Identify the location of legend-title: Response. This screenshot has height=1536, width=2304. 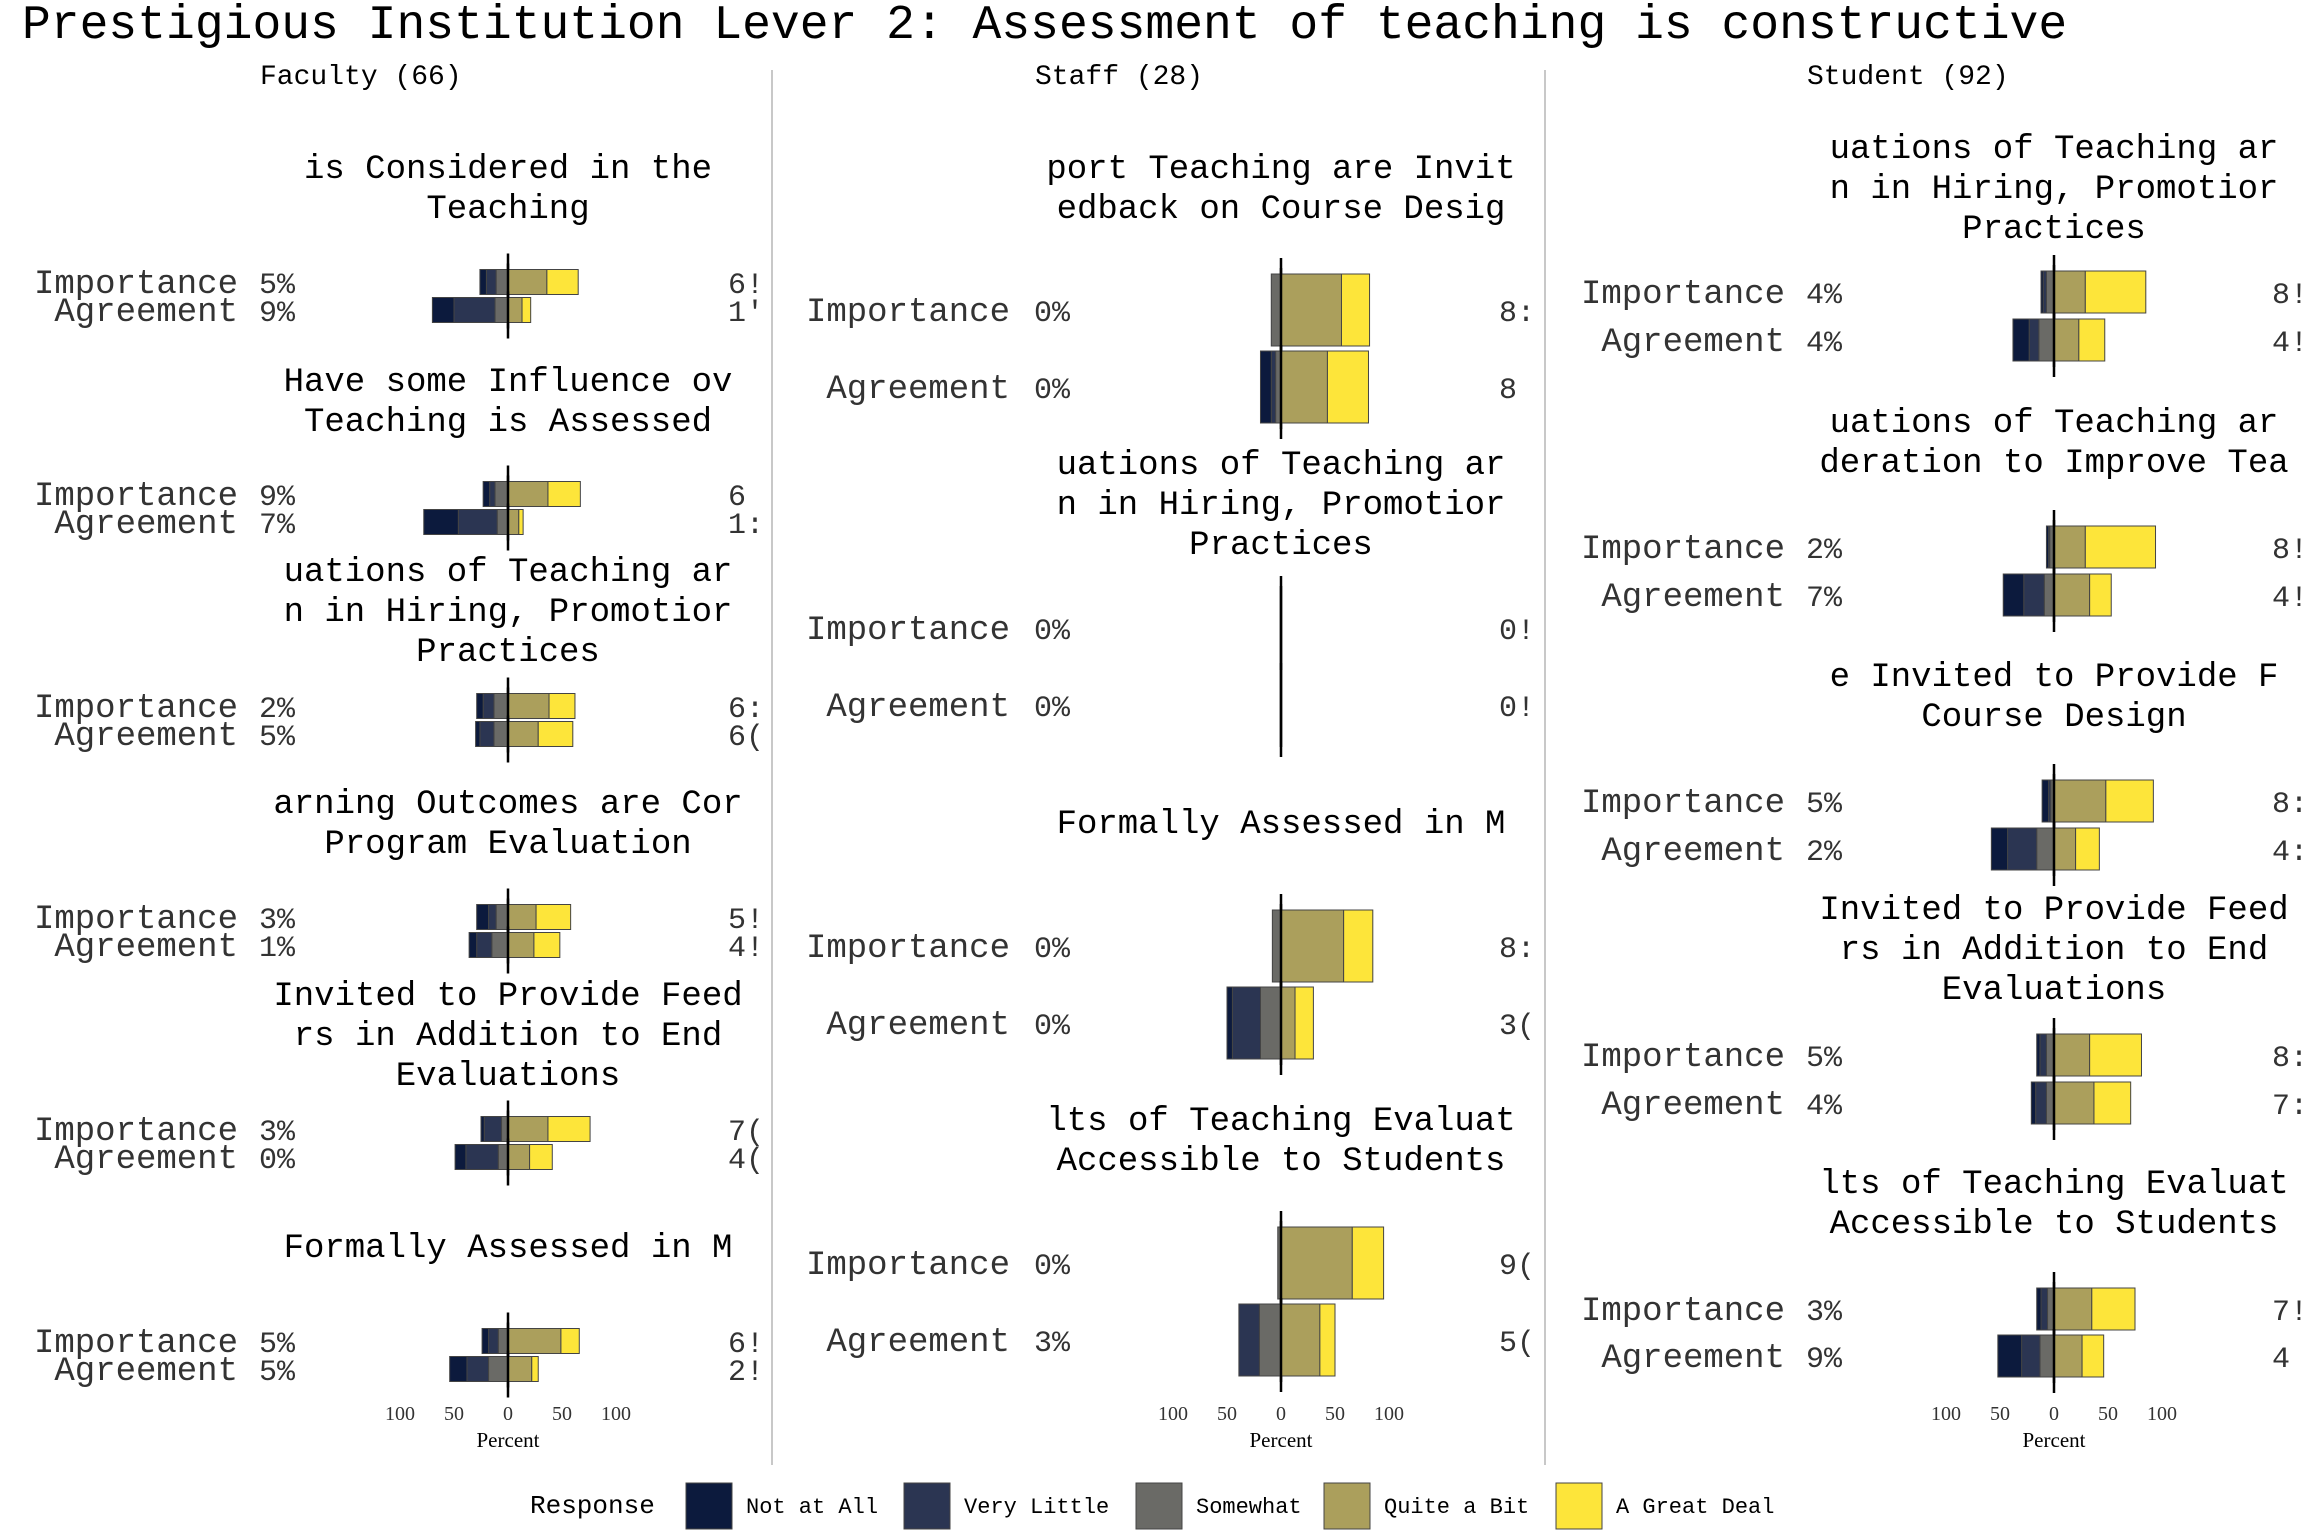
(592, 1506).